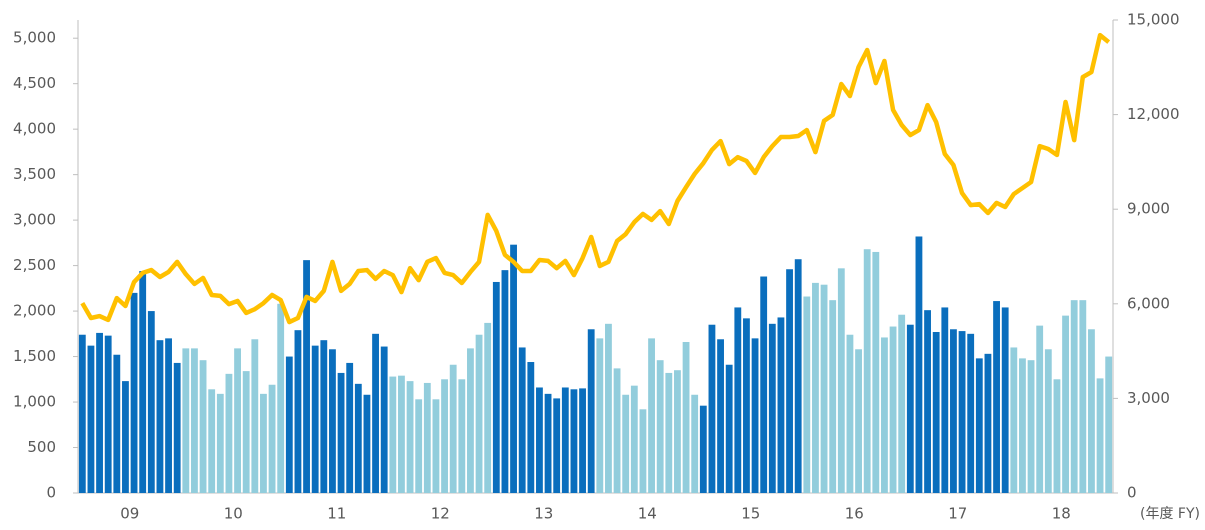 The width and height of the screenshot is (1205, 530). Describe the element at coordinates (1061, 514) in the screenshot. I see `x-group-label: 18` at that location.